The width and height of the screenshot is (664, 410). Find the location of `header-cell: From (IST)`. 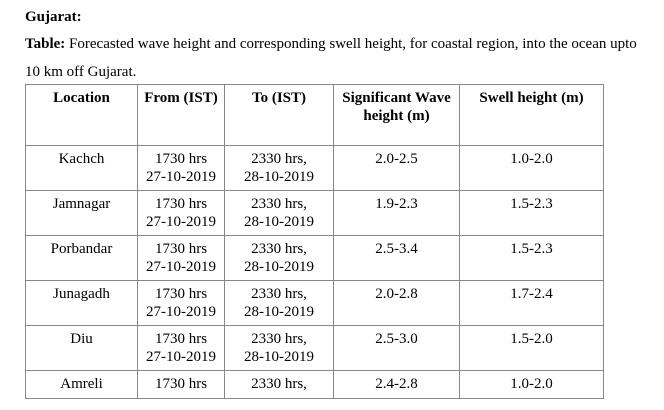

header-cell: From (IST) is located at coordinates (181, 115).